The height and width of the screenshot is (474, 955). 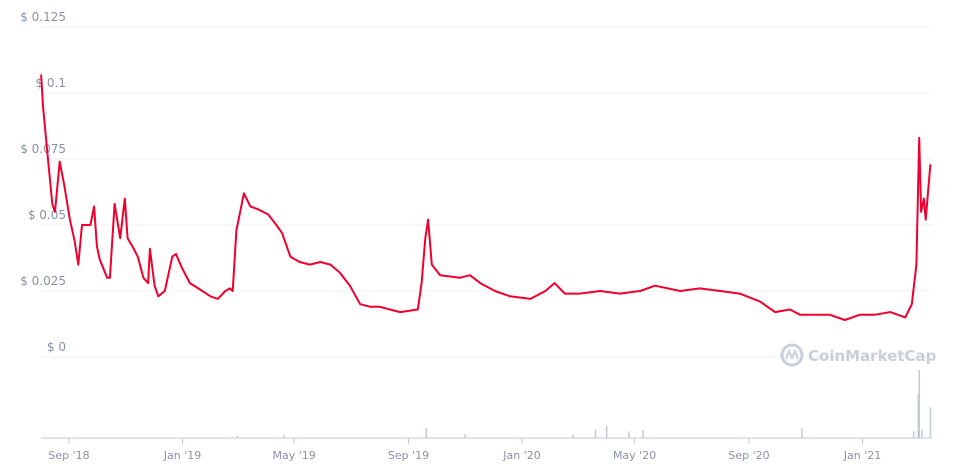 What do you see at coordinates (182, 455) in the screenshot?
I see `x-tick-label: Jan '19` at bounding box center [182, 455].